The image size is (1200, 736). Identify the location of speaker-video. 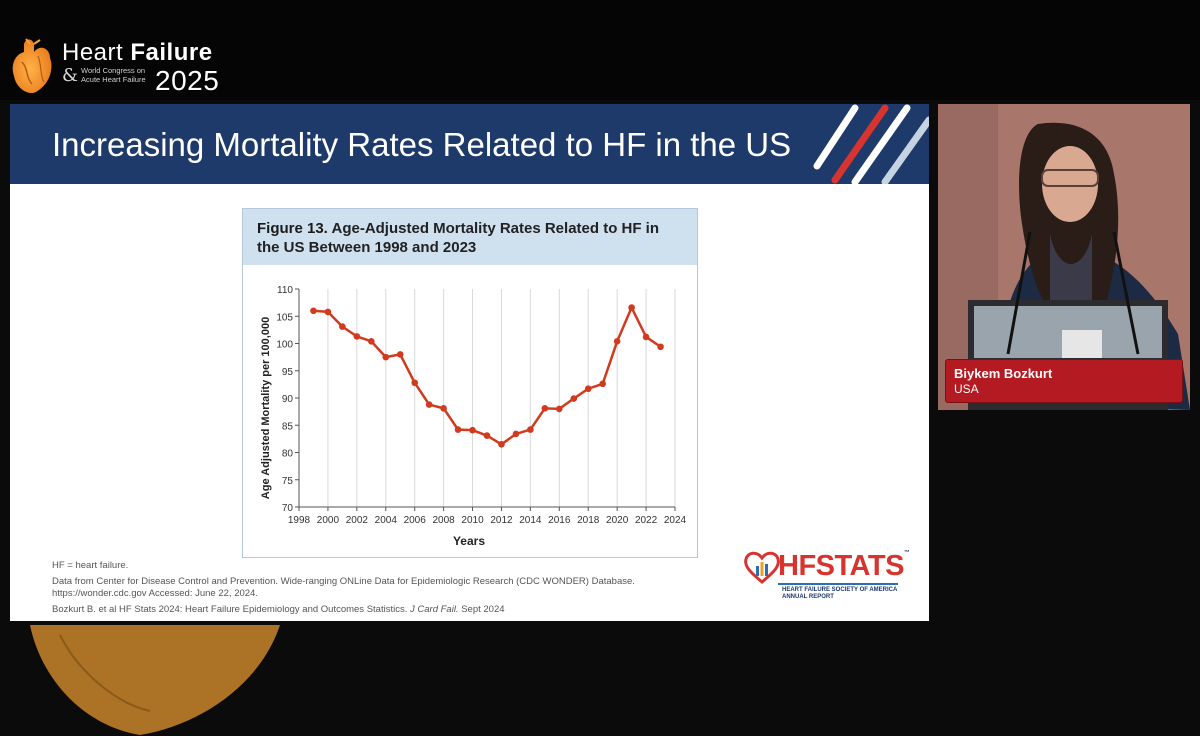
(1064, 257).